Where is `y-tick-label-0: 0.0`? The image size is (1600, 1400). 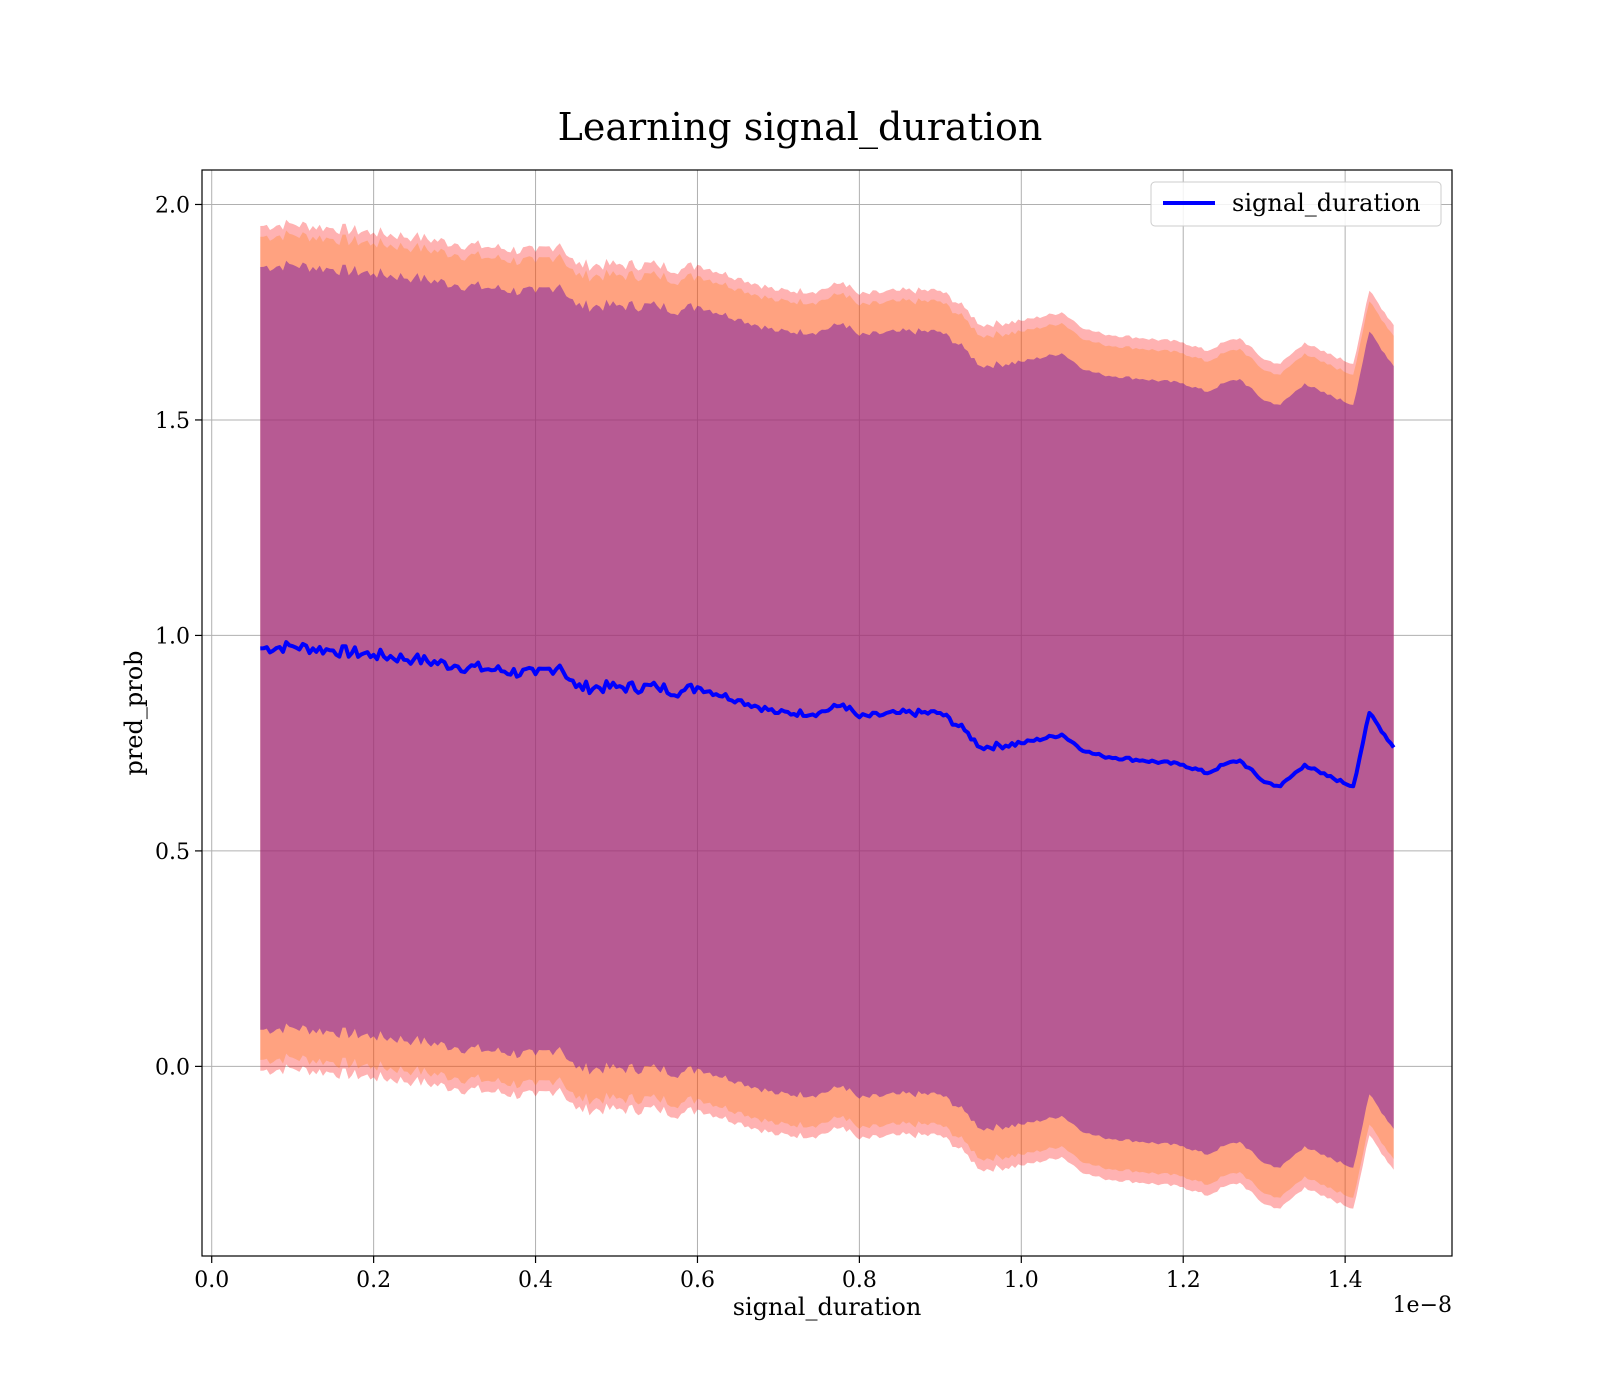
y-tick-label-0: 0.0 is located at coordinates (172, 1067).